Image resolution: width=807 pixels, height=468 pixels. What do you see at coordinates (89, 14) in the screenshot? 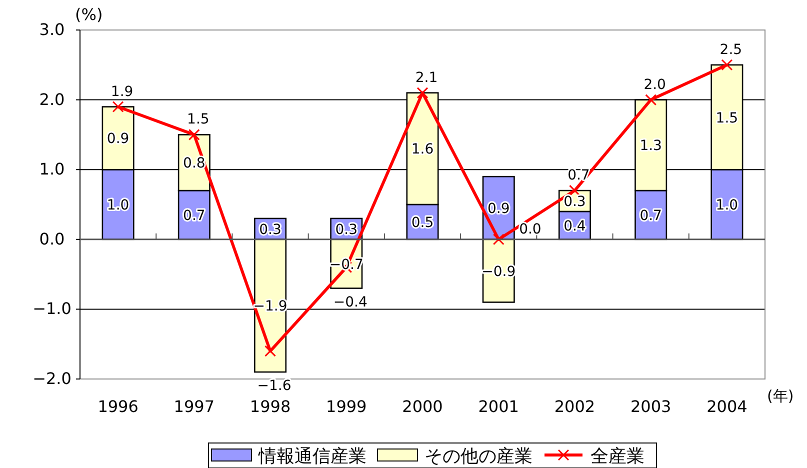
I see `y-axis-title: (%)` at bounding box center [89, 14].